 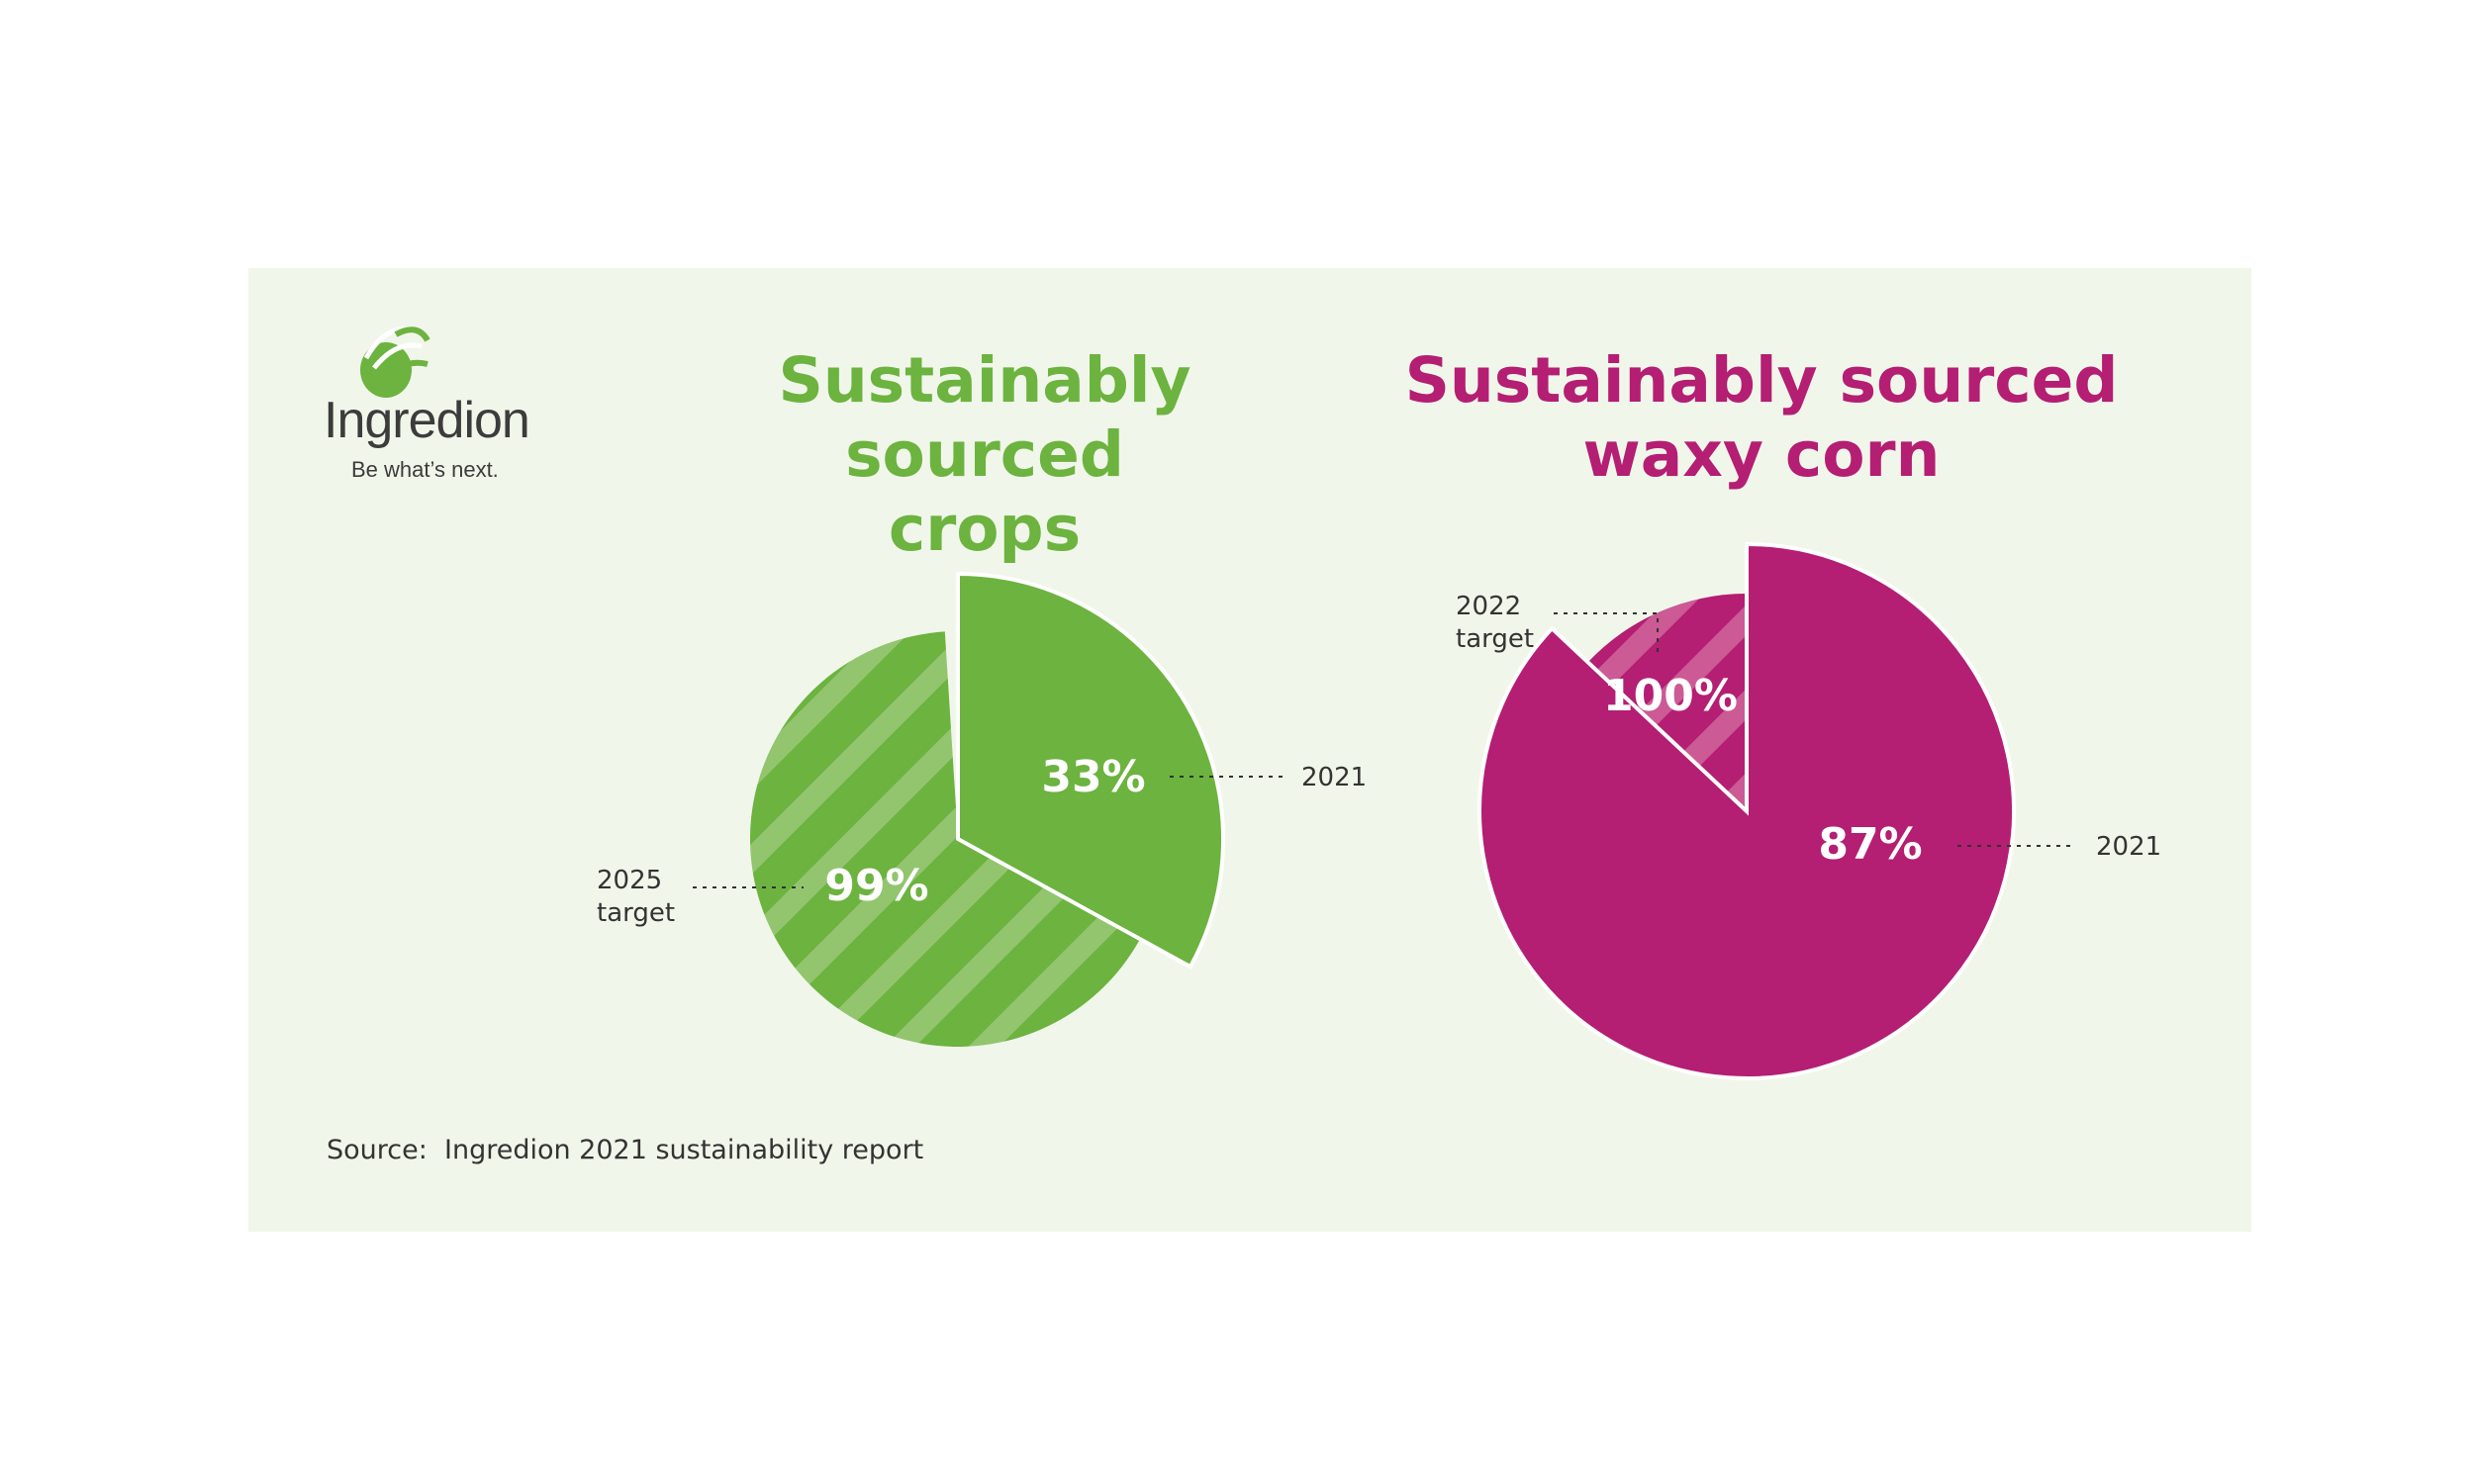 I want to click on crops-pie-chart: 33% 99% 2021 2025 target, so click(x=982, y=809).